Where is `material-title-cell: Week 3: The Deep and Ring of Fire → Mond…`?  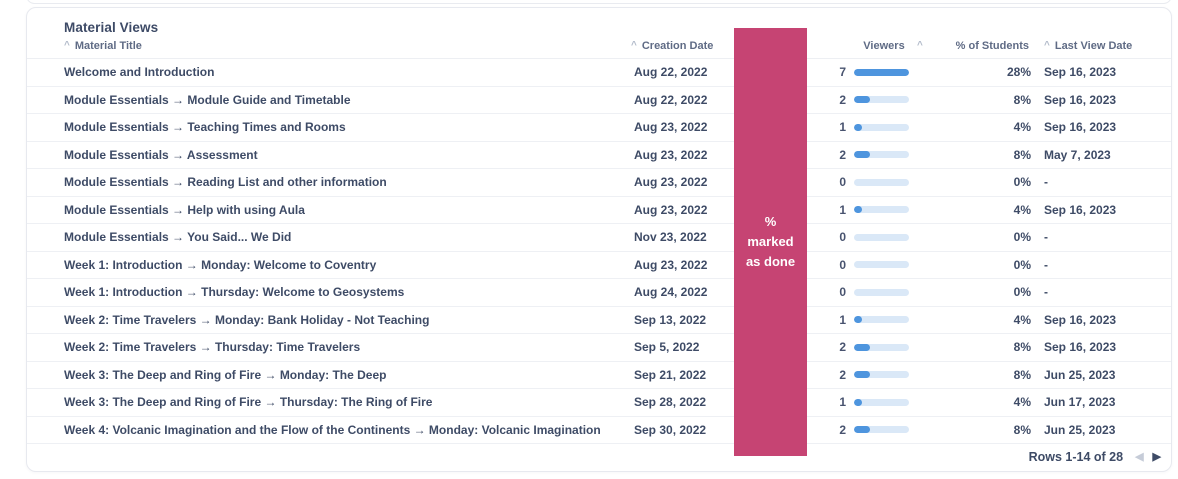
material-title-cell: Week 3: The Deep and Ring of Fire → Mond… is located at coordinates (225, 374).